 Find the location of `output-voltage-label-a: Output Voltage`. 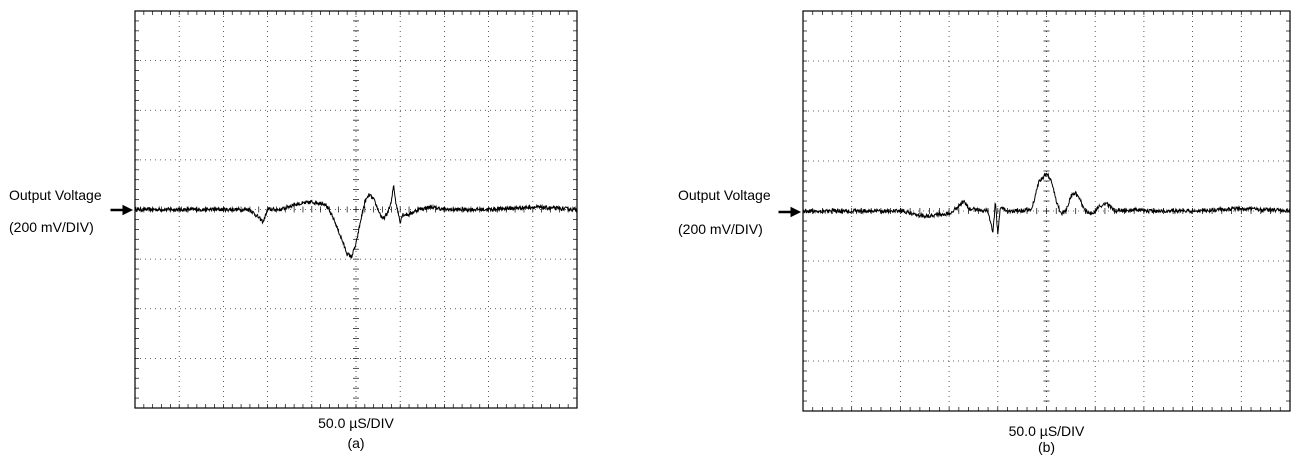

output-voltage-label-a: Output Voltage is located at coordinates (55, 195).